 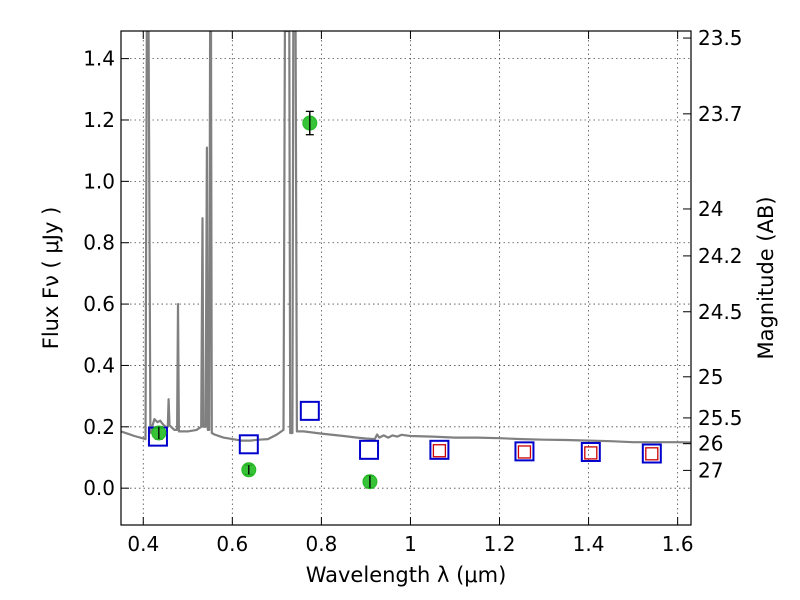 I want to click on x-tick-label: 1.4, so click(x=589, y=544).